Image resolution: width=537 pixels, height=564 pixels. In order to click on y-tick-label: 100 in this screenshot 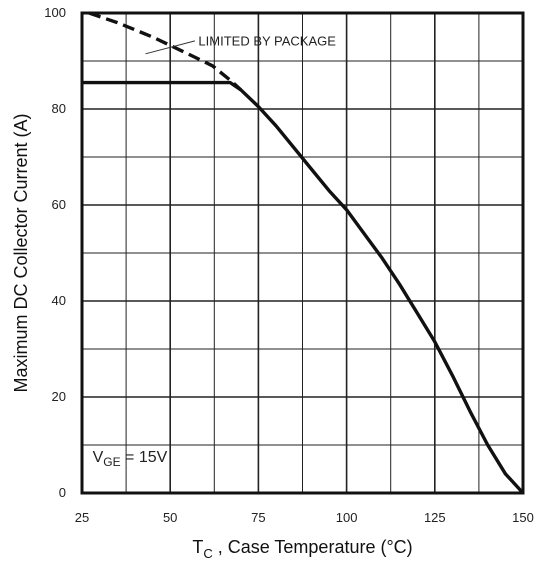, I will do `click(55, 12)`.